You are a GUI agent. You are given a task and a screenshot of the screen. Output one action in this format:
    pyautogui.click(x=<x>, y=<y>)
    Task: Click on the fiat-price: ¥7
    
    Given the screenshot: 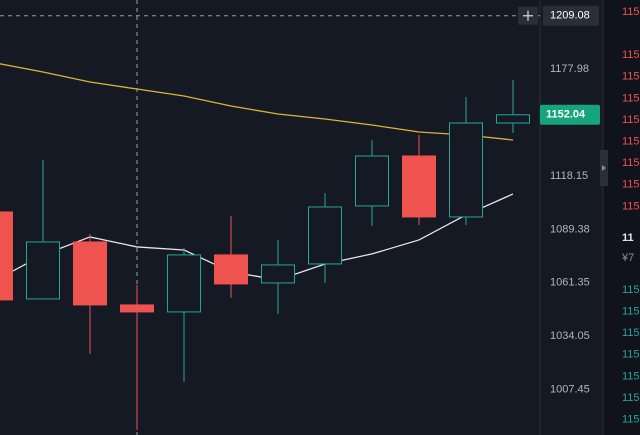 What is the action you would take?
    pyautogui.click(x=627, y=258)
    